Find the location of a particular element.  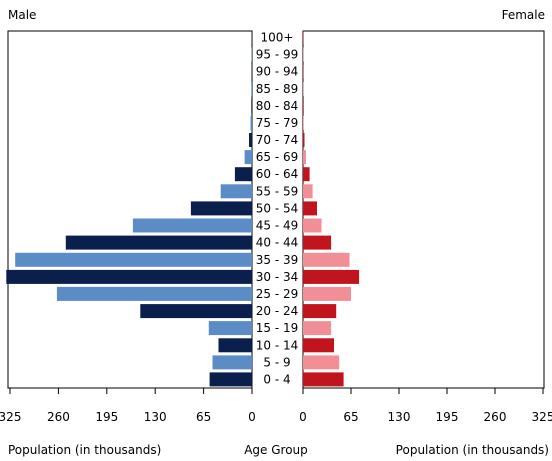

female-axis-label: Population (in thousands) is located at coordinates (472, 450).